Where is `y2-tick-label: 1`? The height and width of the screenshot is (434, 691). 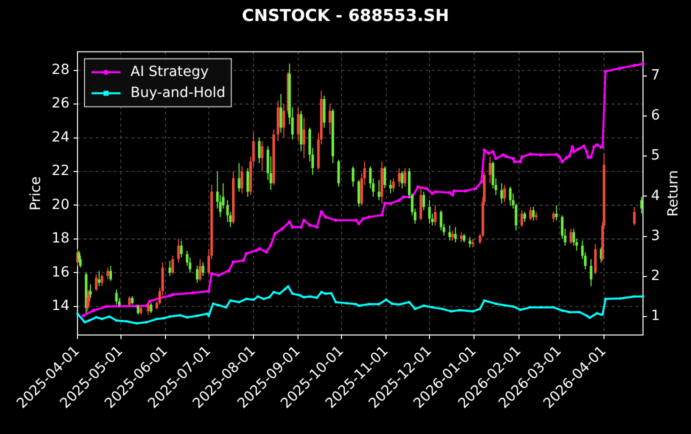 y2-tick-label: 1 is located at coordinates (655, 316).